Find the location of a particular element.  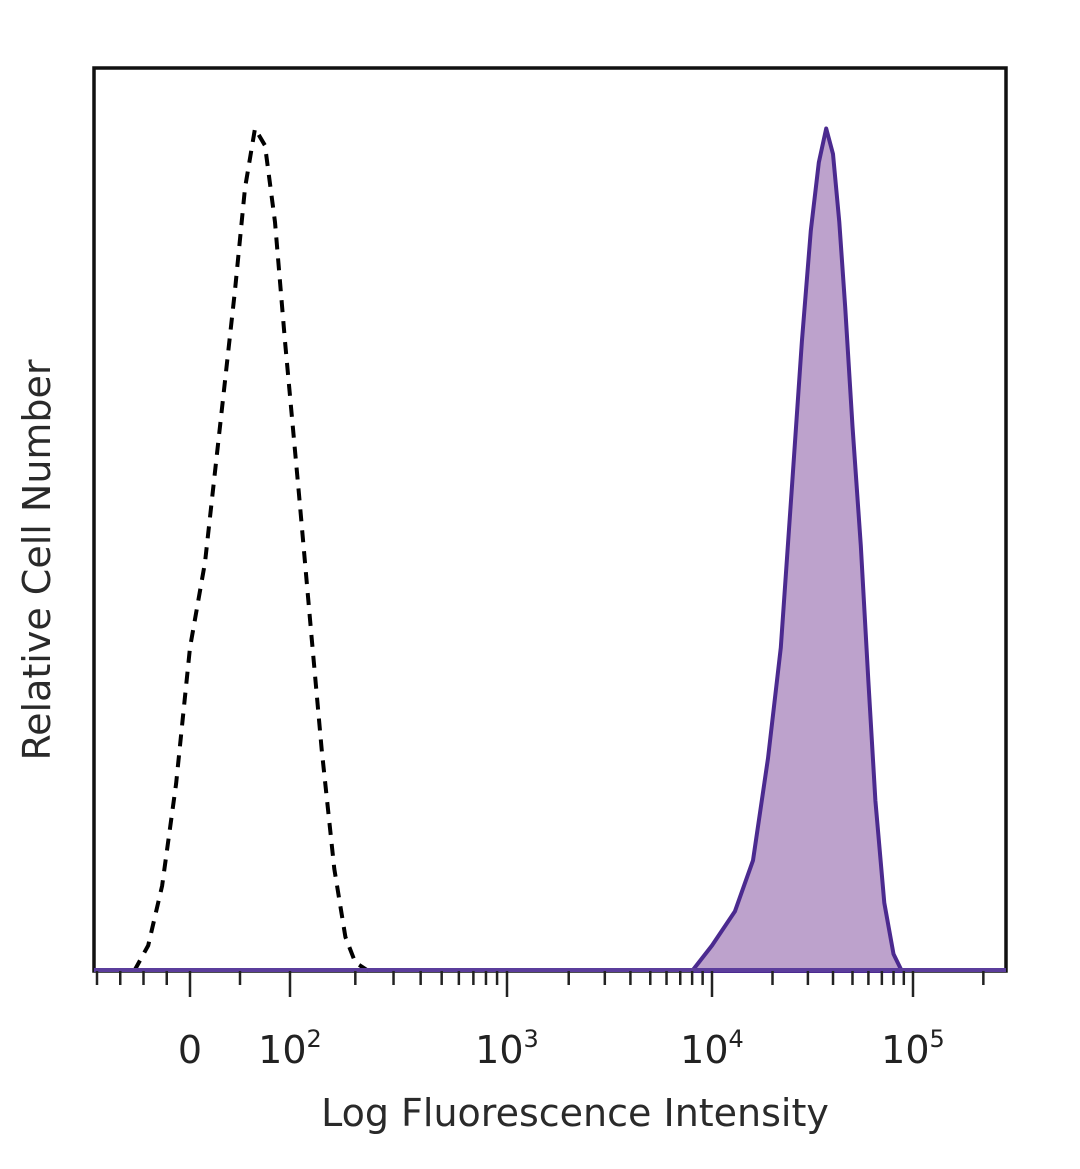

x-tick-label: 105 is located at coordinates (913, 1048).